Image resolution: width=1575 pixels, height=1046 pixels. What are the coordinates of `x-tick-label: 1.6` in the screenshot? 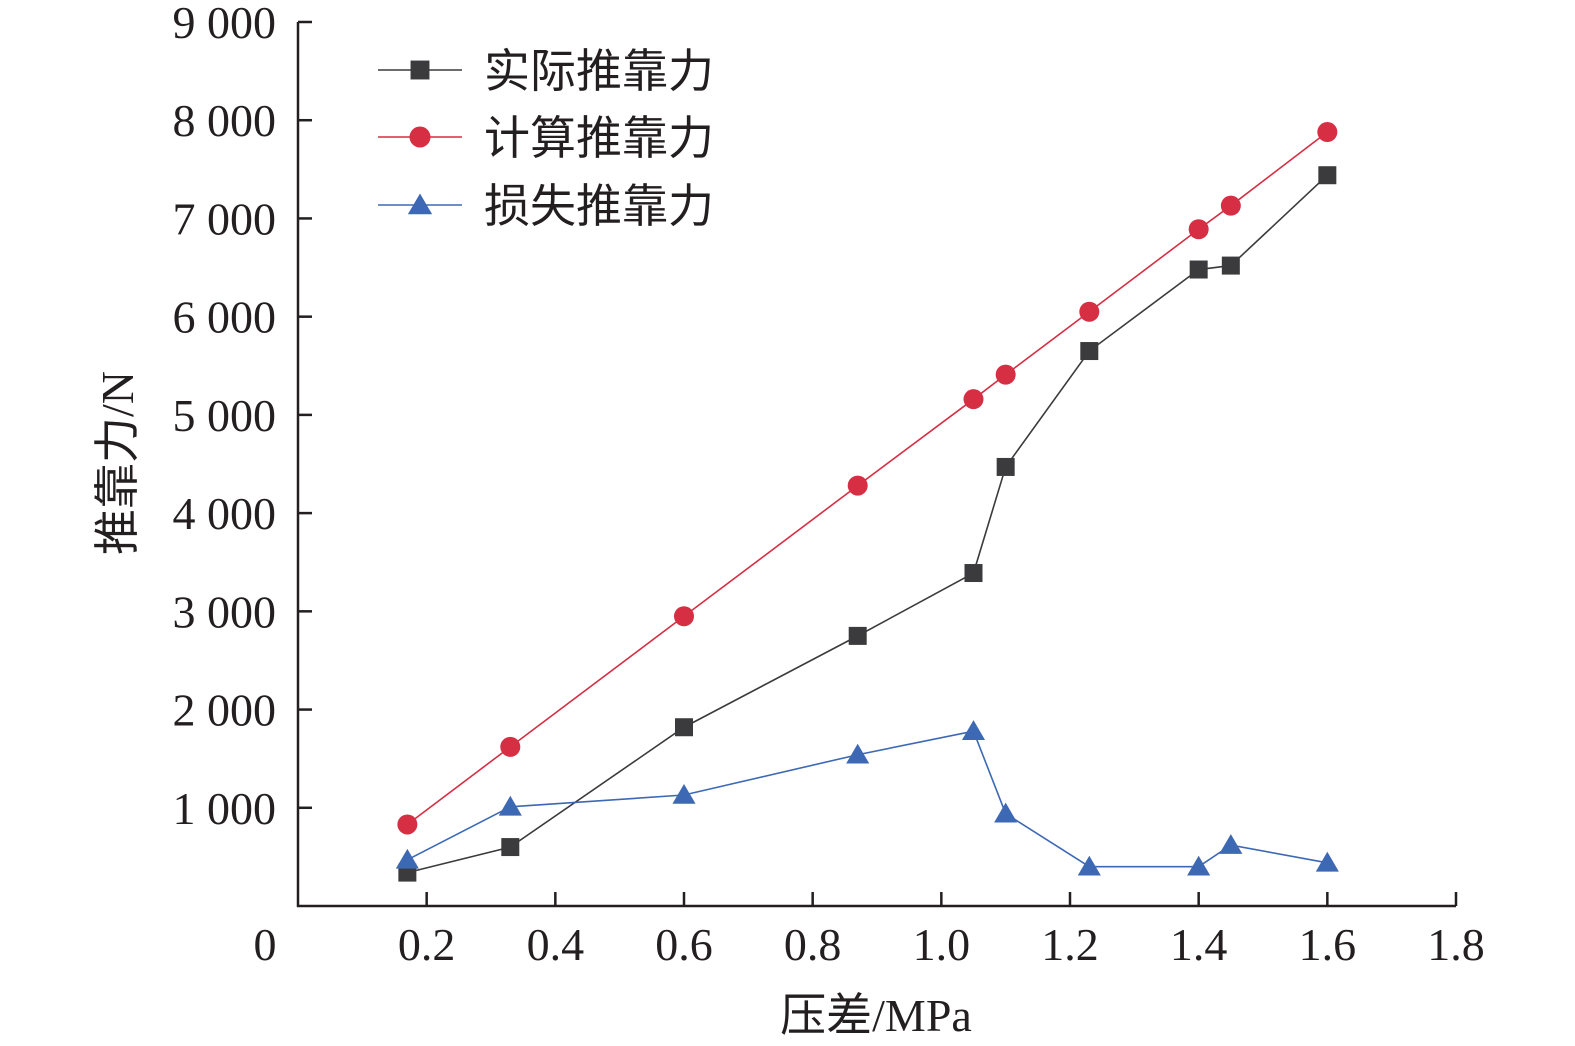 It's located at (1328, 944).